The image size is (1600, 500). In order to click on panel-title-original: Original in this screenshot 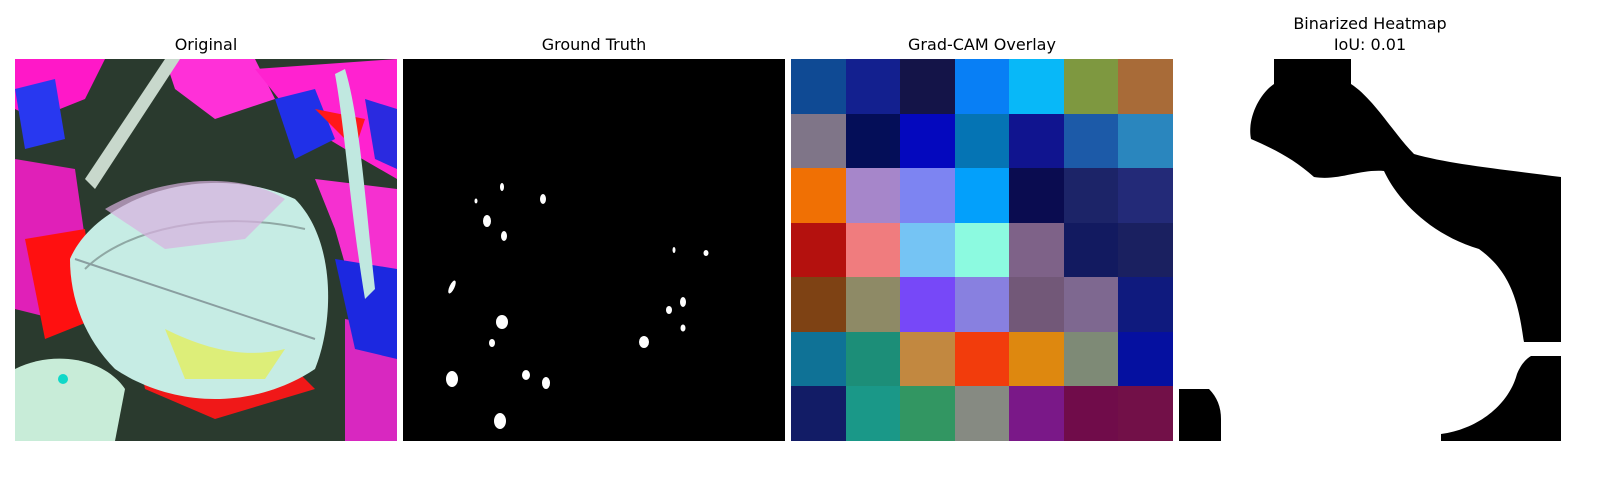, I will do `click(206, 44)`.